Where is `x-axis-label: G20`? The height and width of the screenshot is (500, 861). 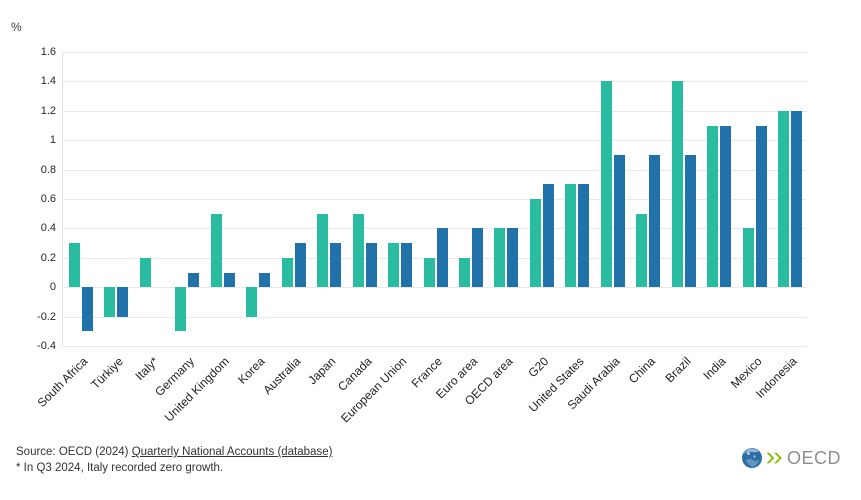
x-axis-label: G20 is located at coordinates (538, 367).